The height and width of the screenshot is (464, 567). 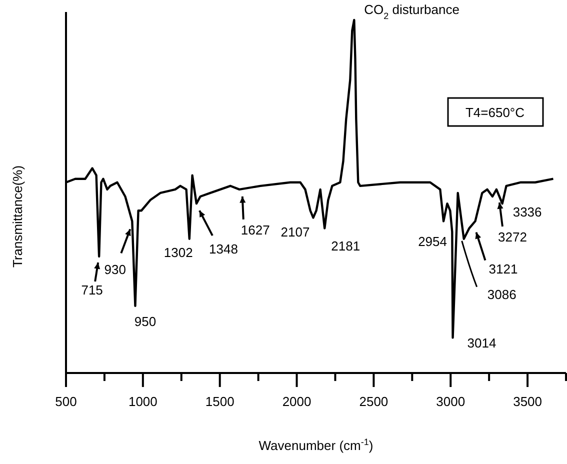 I want to click on x-tick-label: 2500, so click(x=373, y=402).